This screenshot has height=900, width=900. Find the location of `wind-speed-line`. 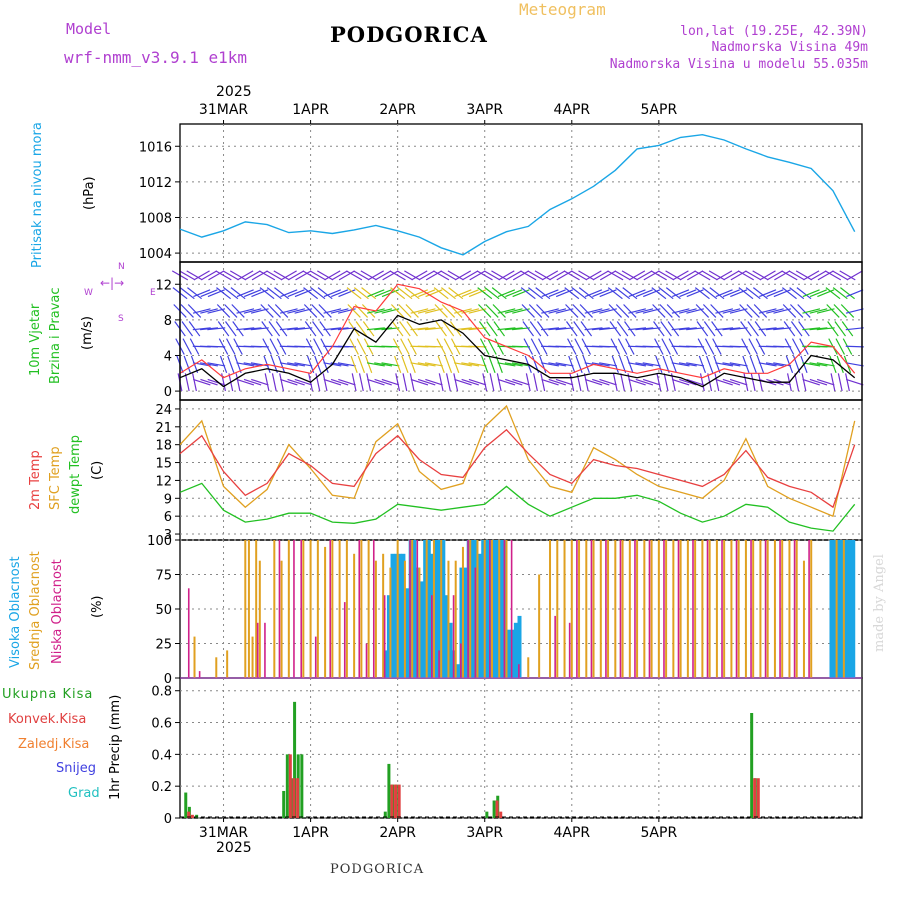

wind-speed-line is located at coordinates (517, 351).